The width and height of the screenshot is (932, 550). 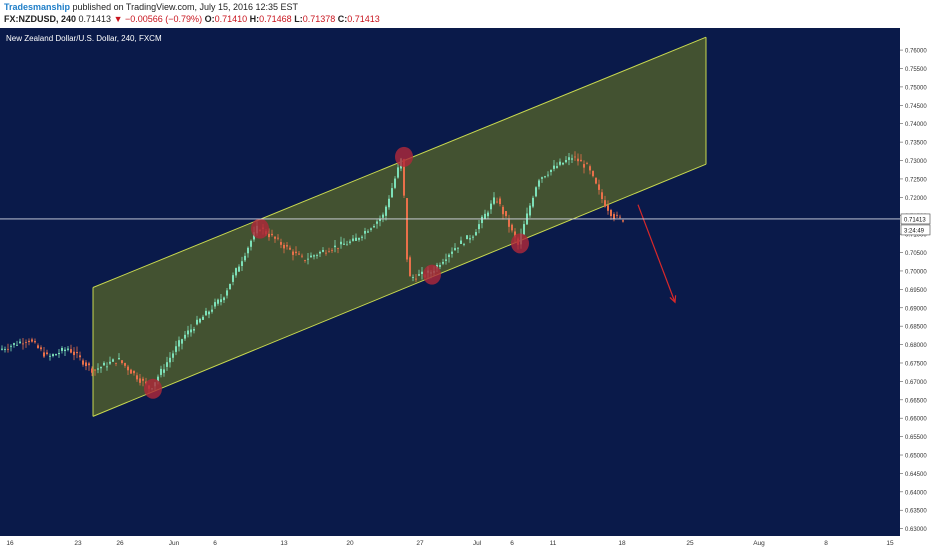 I want to click on time-axis-background, so click(x=466, y=543).